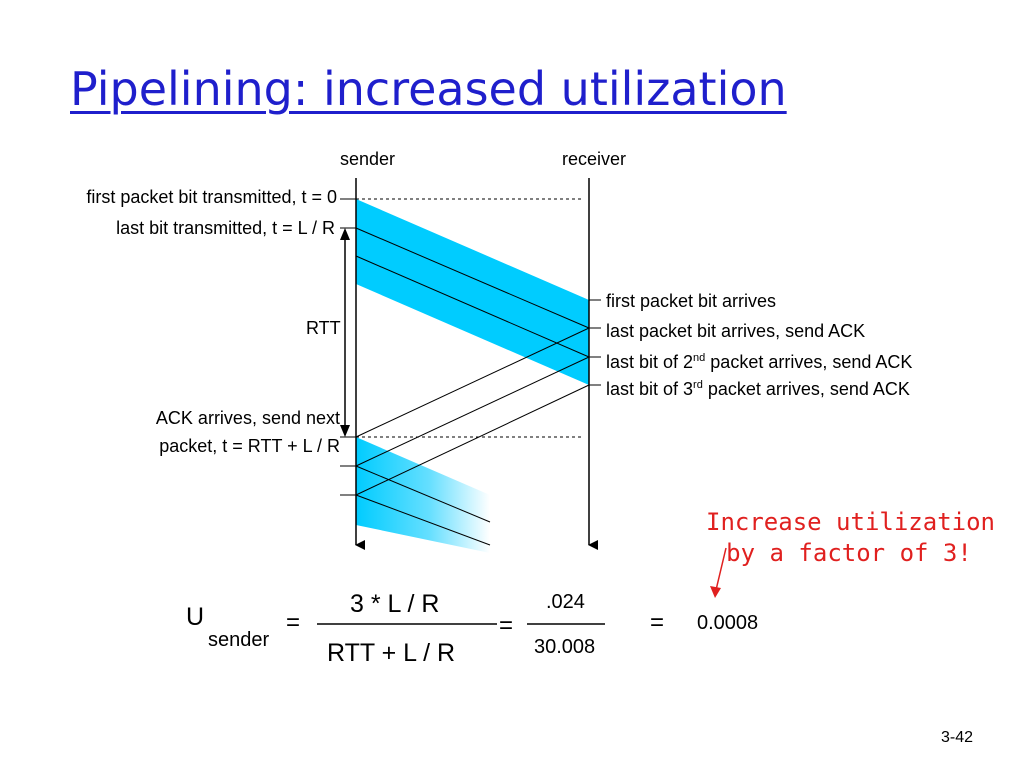 The height and width of the screenshot is (768, 1024). I want to click on label-ack-line-2: packet, t = RTT + L / R, so click(249, 446).